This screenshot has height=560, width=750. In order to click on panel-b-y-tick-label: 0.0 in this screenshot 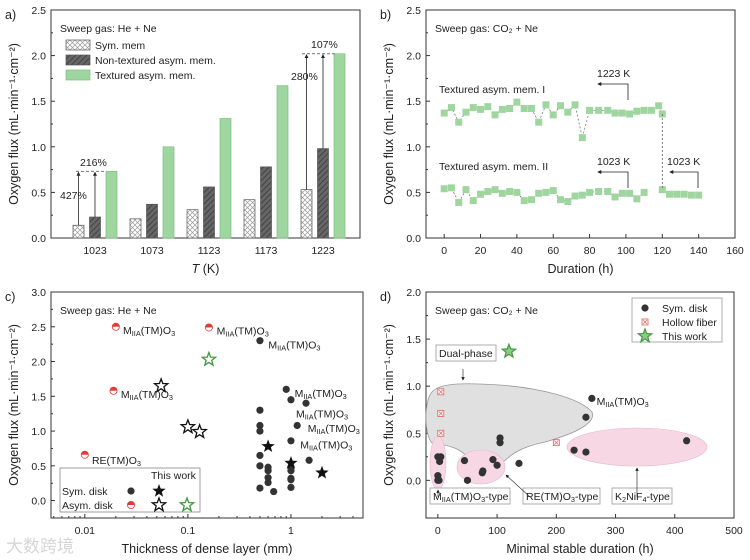, I will do `click(413, 239)`.